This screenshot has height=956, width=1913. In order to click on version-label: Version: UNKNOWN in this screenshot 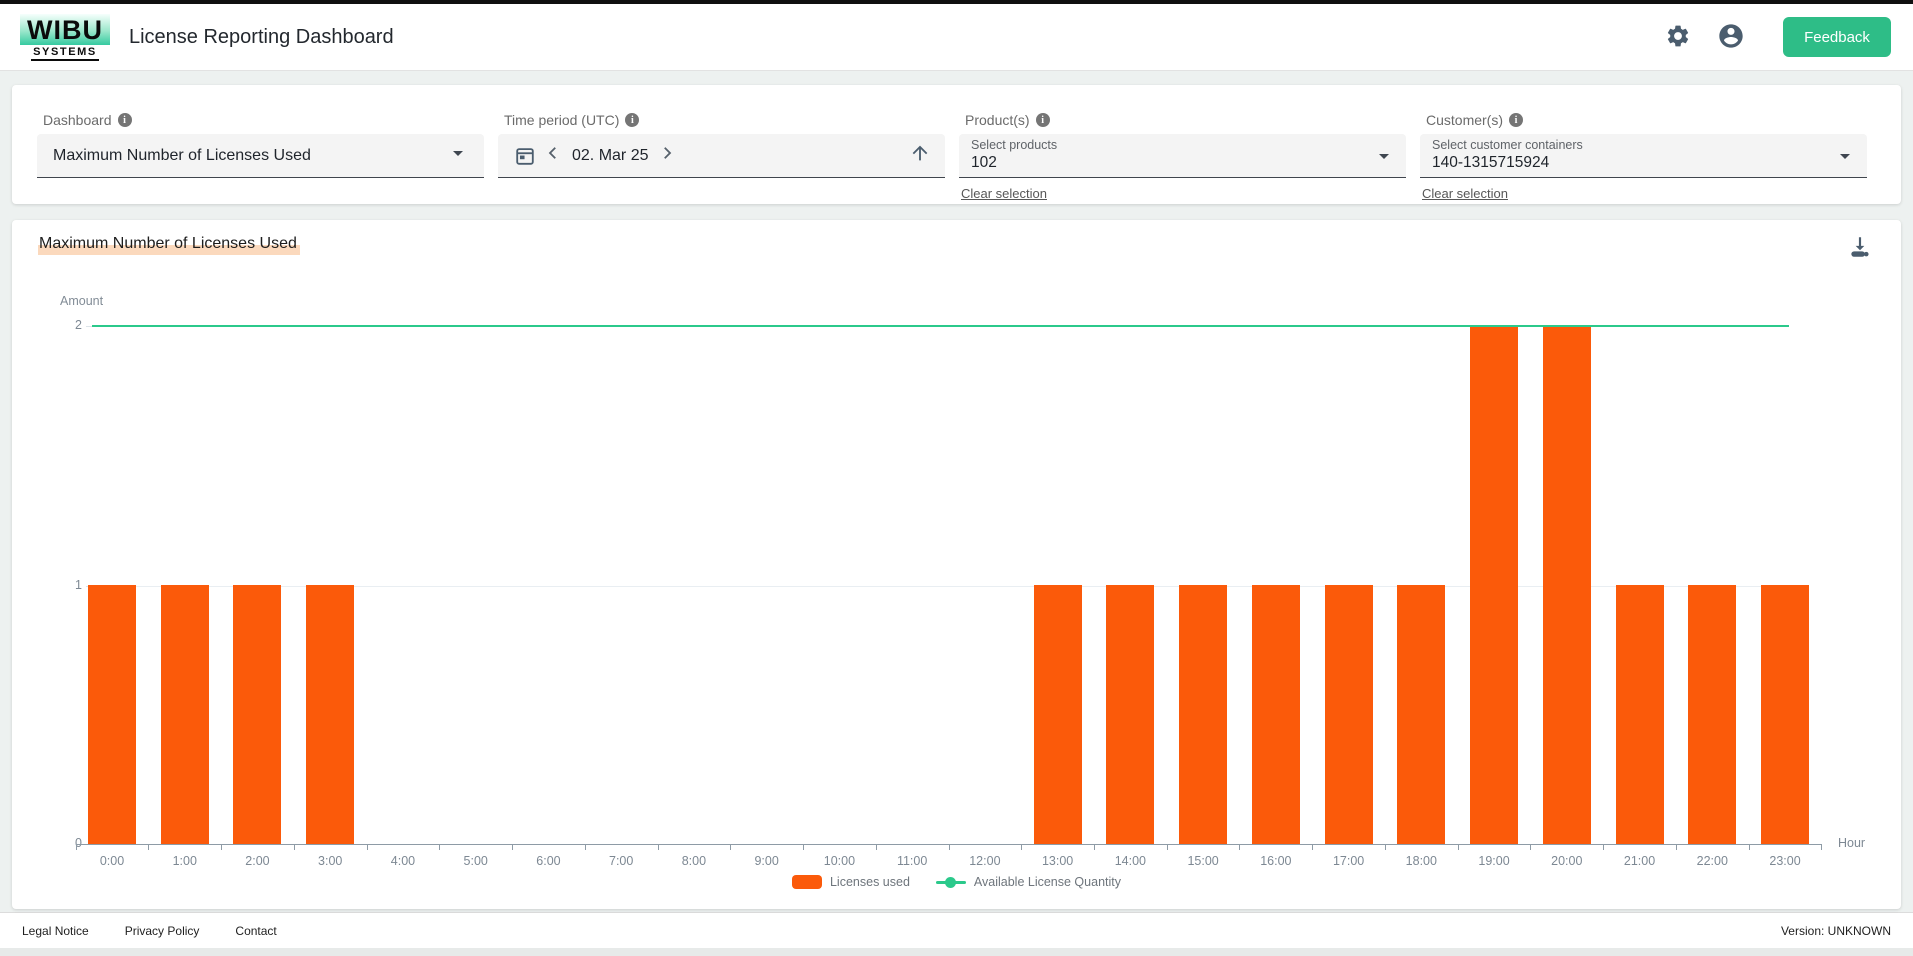, I will do `click(1835, 930)`.